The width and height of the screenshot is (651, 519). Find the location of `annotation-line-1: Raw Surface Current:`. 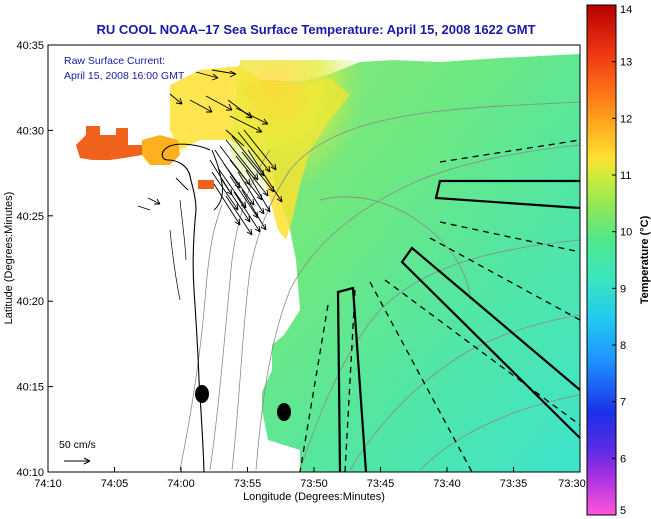

annotation-line-1: Raw Surface Current: is located at coordinates (114, 61).